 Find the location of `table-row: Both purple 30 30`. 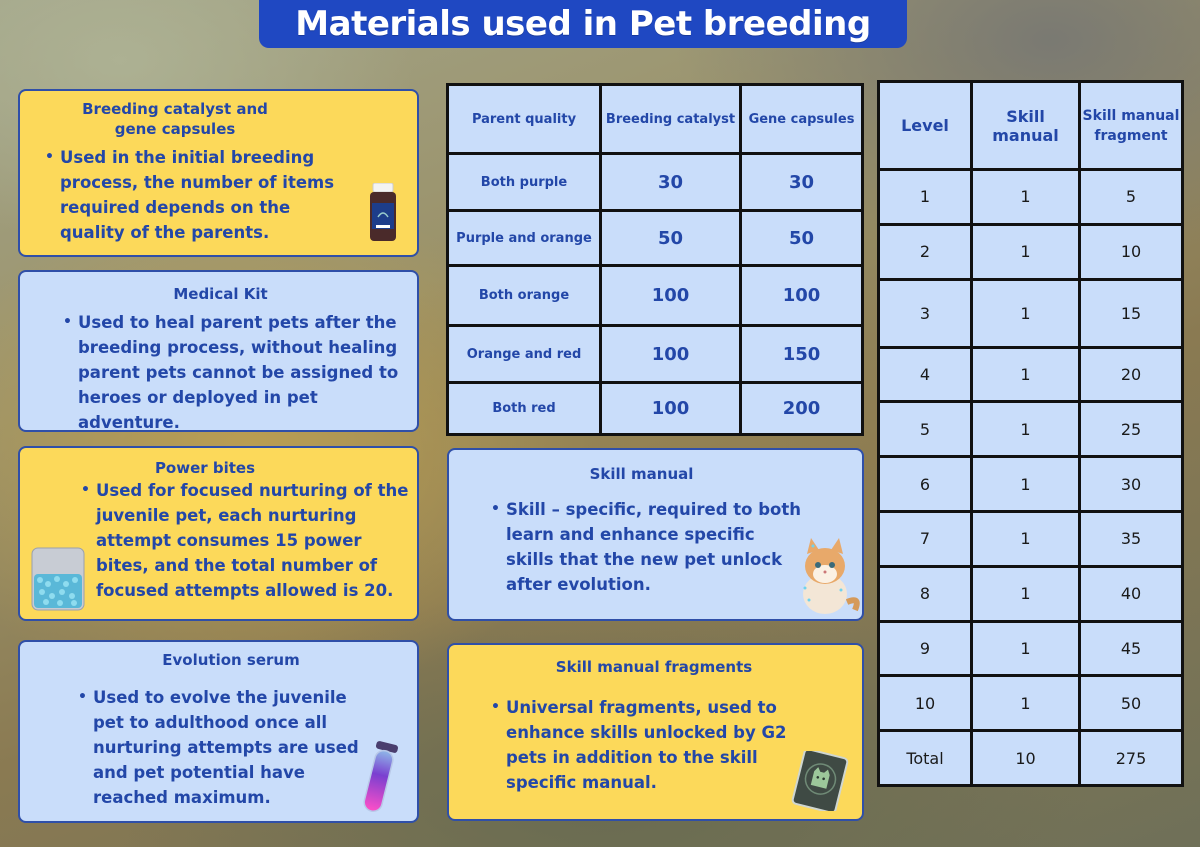

table-row: Both purple 30 30 is located at coordinates (655, 182).